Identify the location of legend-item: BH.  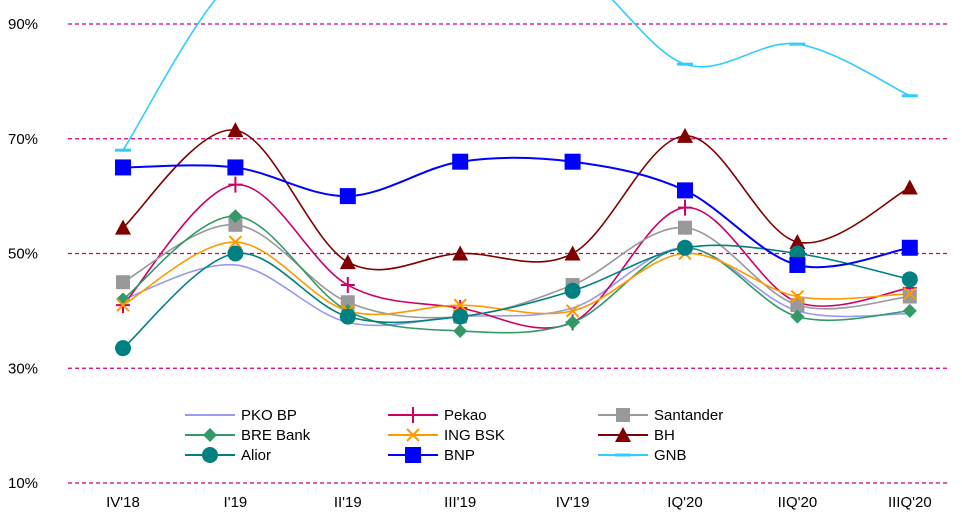
(636, 435).